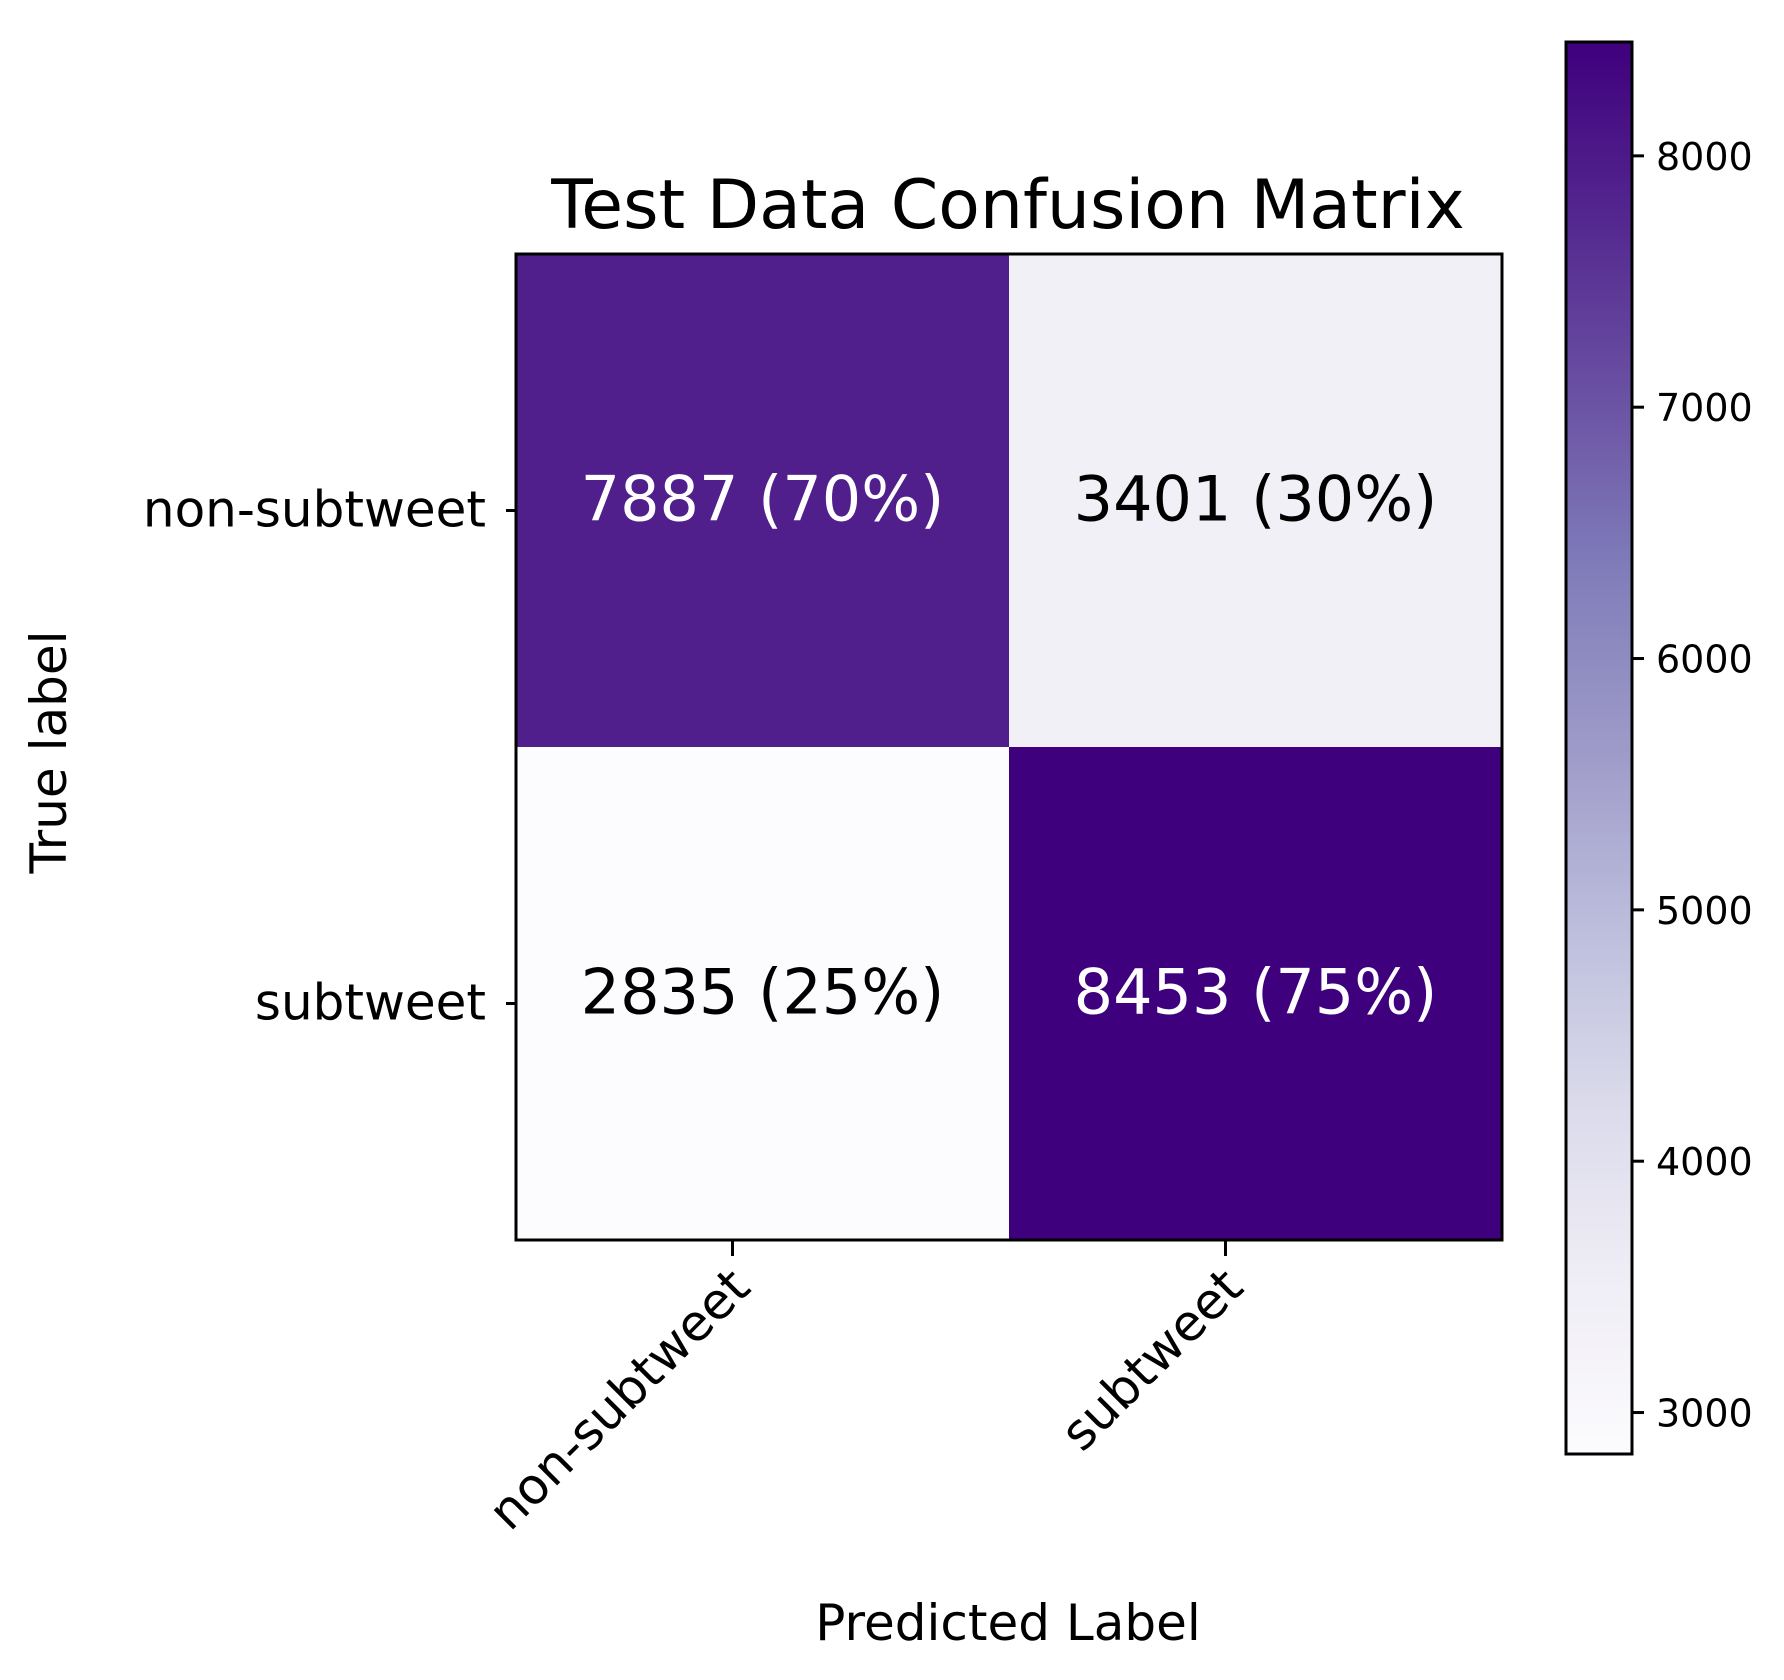  I want to click on colorbar-tick-label: 4000, so click(1704, 1162).